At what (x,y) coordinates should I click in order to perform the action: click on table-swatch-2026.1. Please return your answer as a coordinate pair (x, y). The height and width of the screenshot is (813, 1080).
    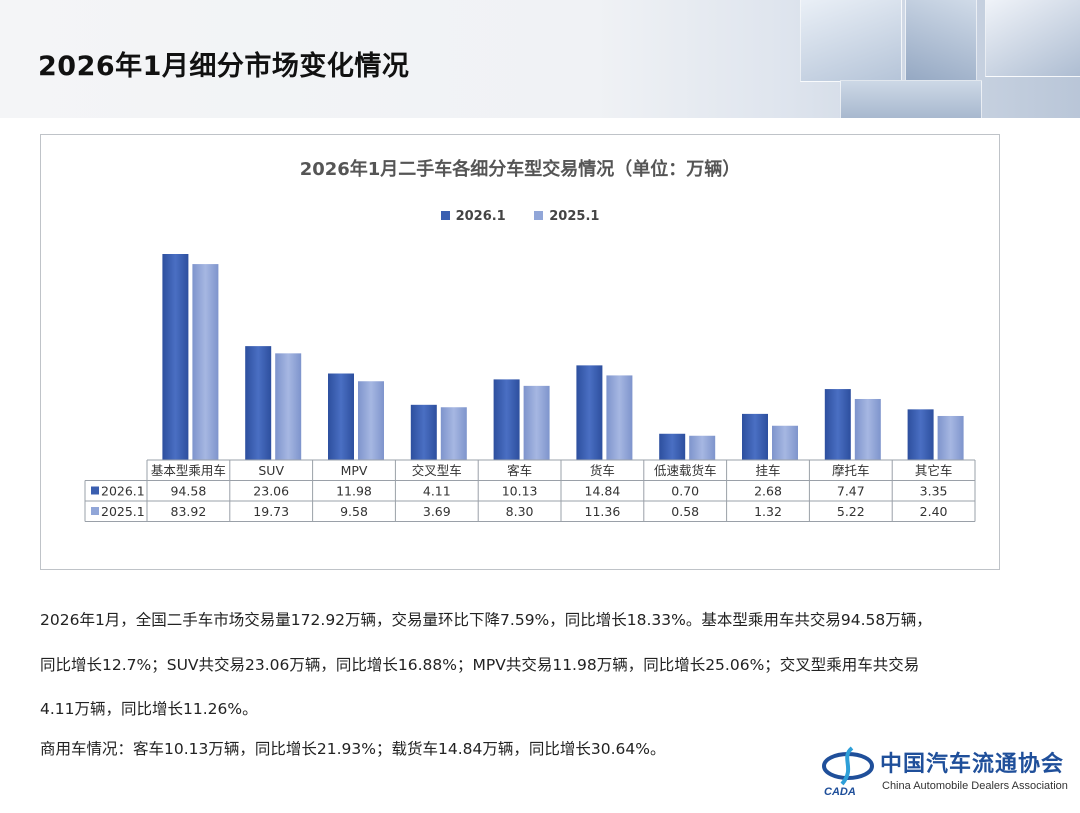
    Looking at the image, I should click on (95, 490).